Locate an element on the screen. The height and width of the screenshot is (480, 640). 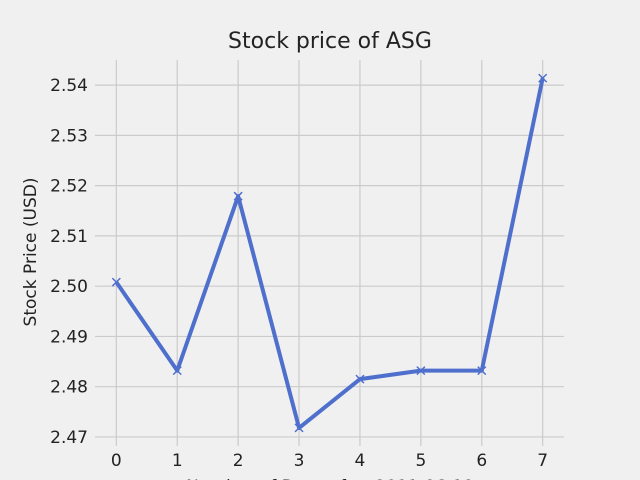
y-tick-label: 2.50 is located at coordinates (69, 287).